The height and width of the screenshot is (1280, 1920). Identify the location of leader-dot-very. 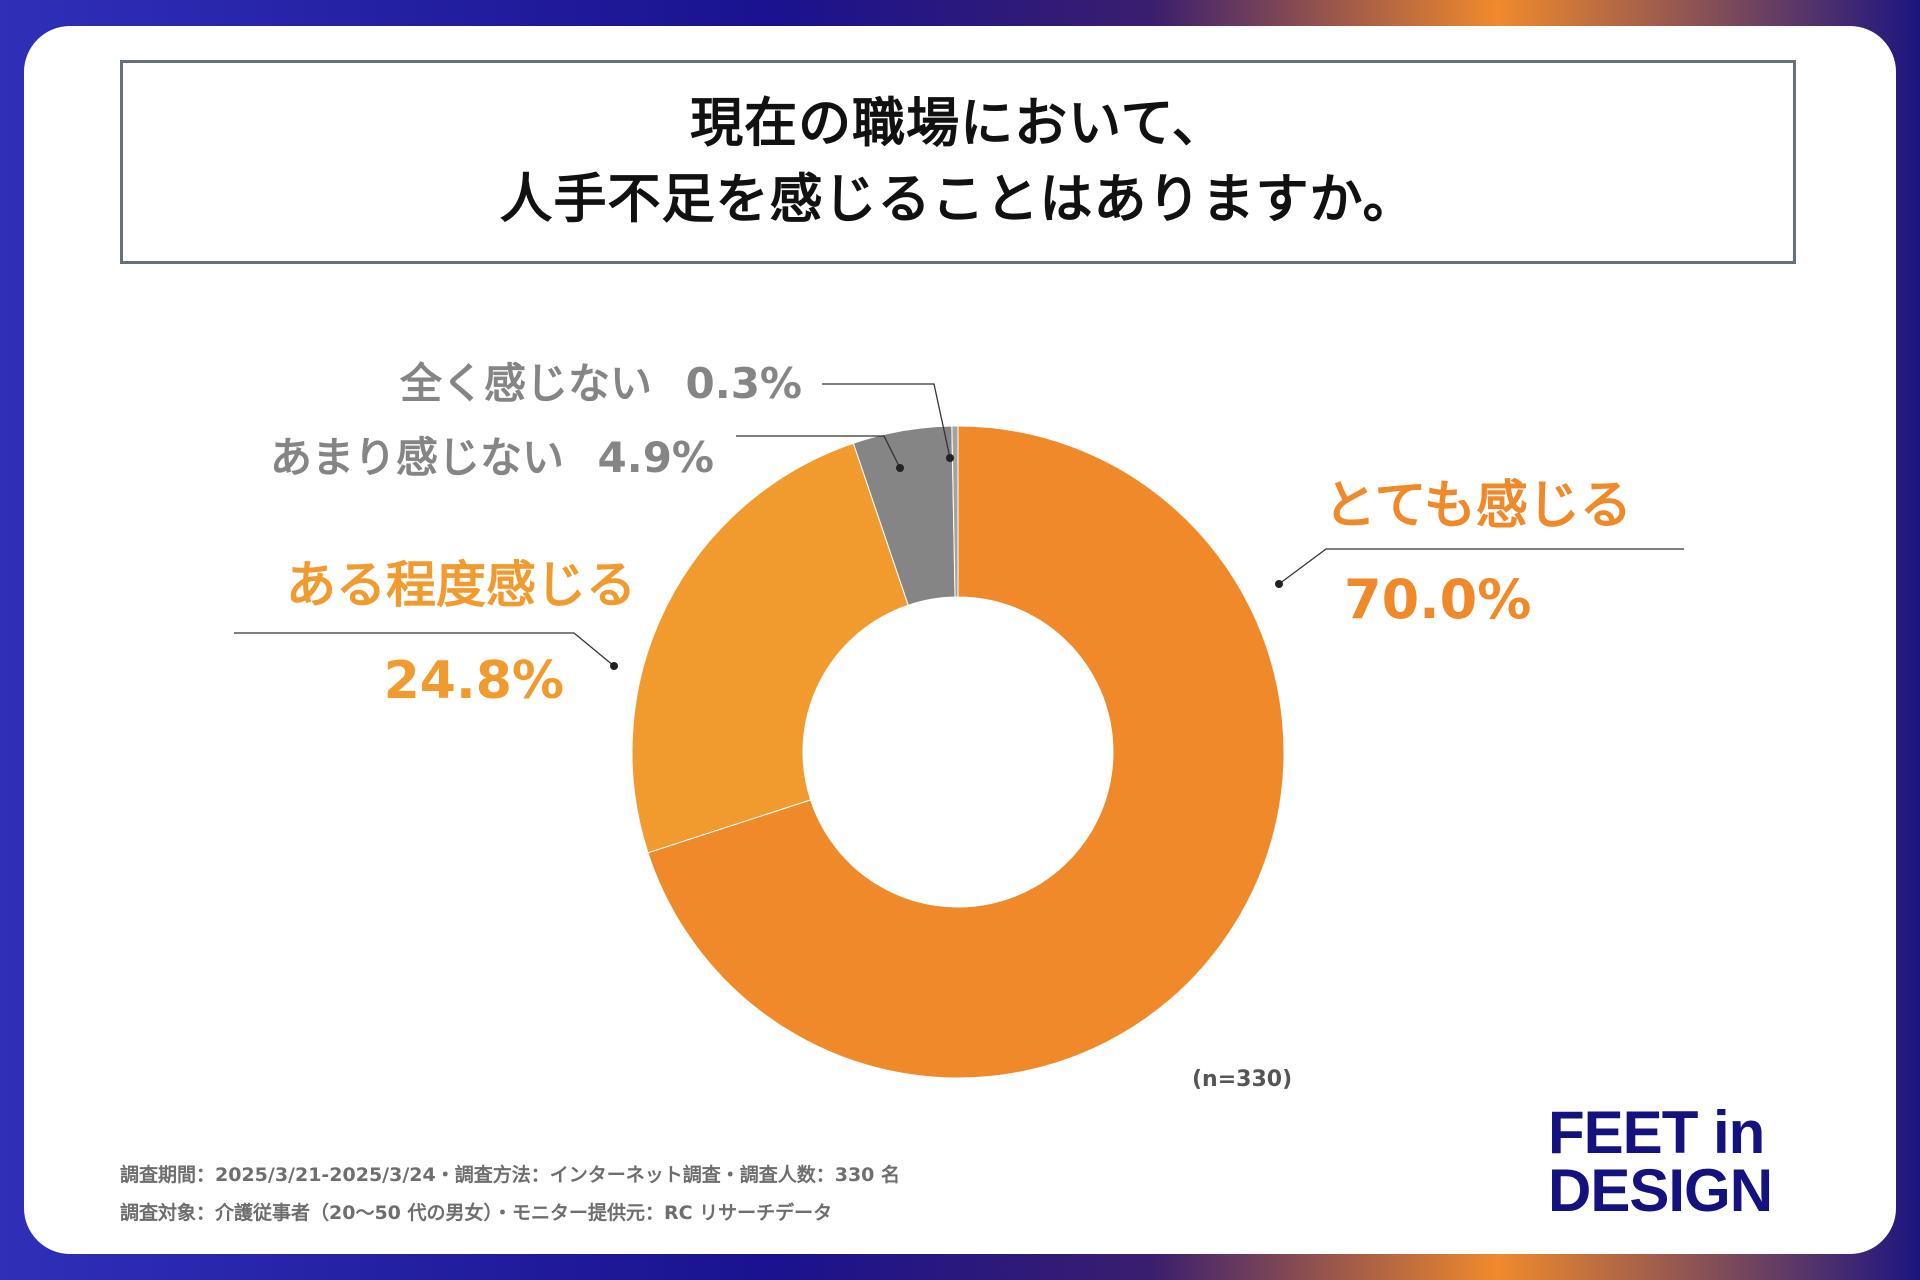
(1279, 584).